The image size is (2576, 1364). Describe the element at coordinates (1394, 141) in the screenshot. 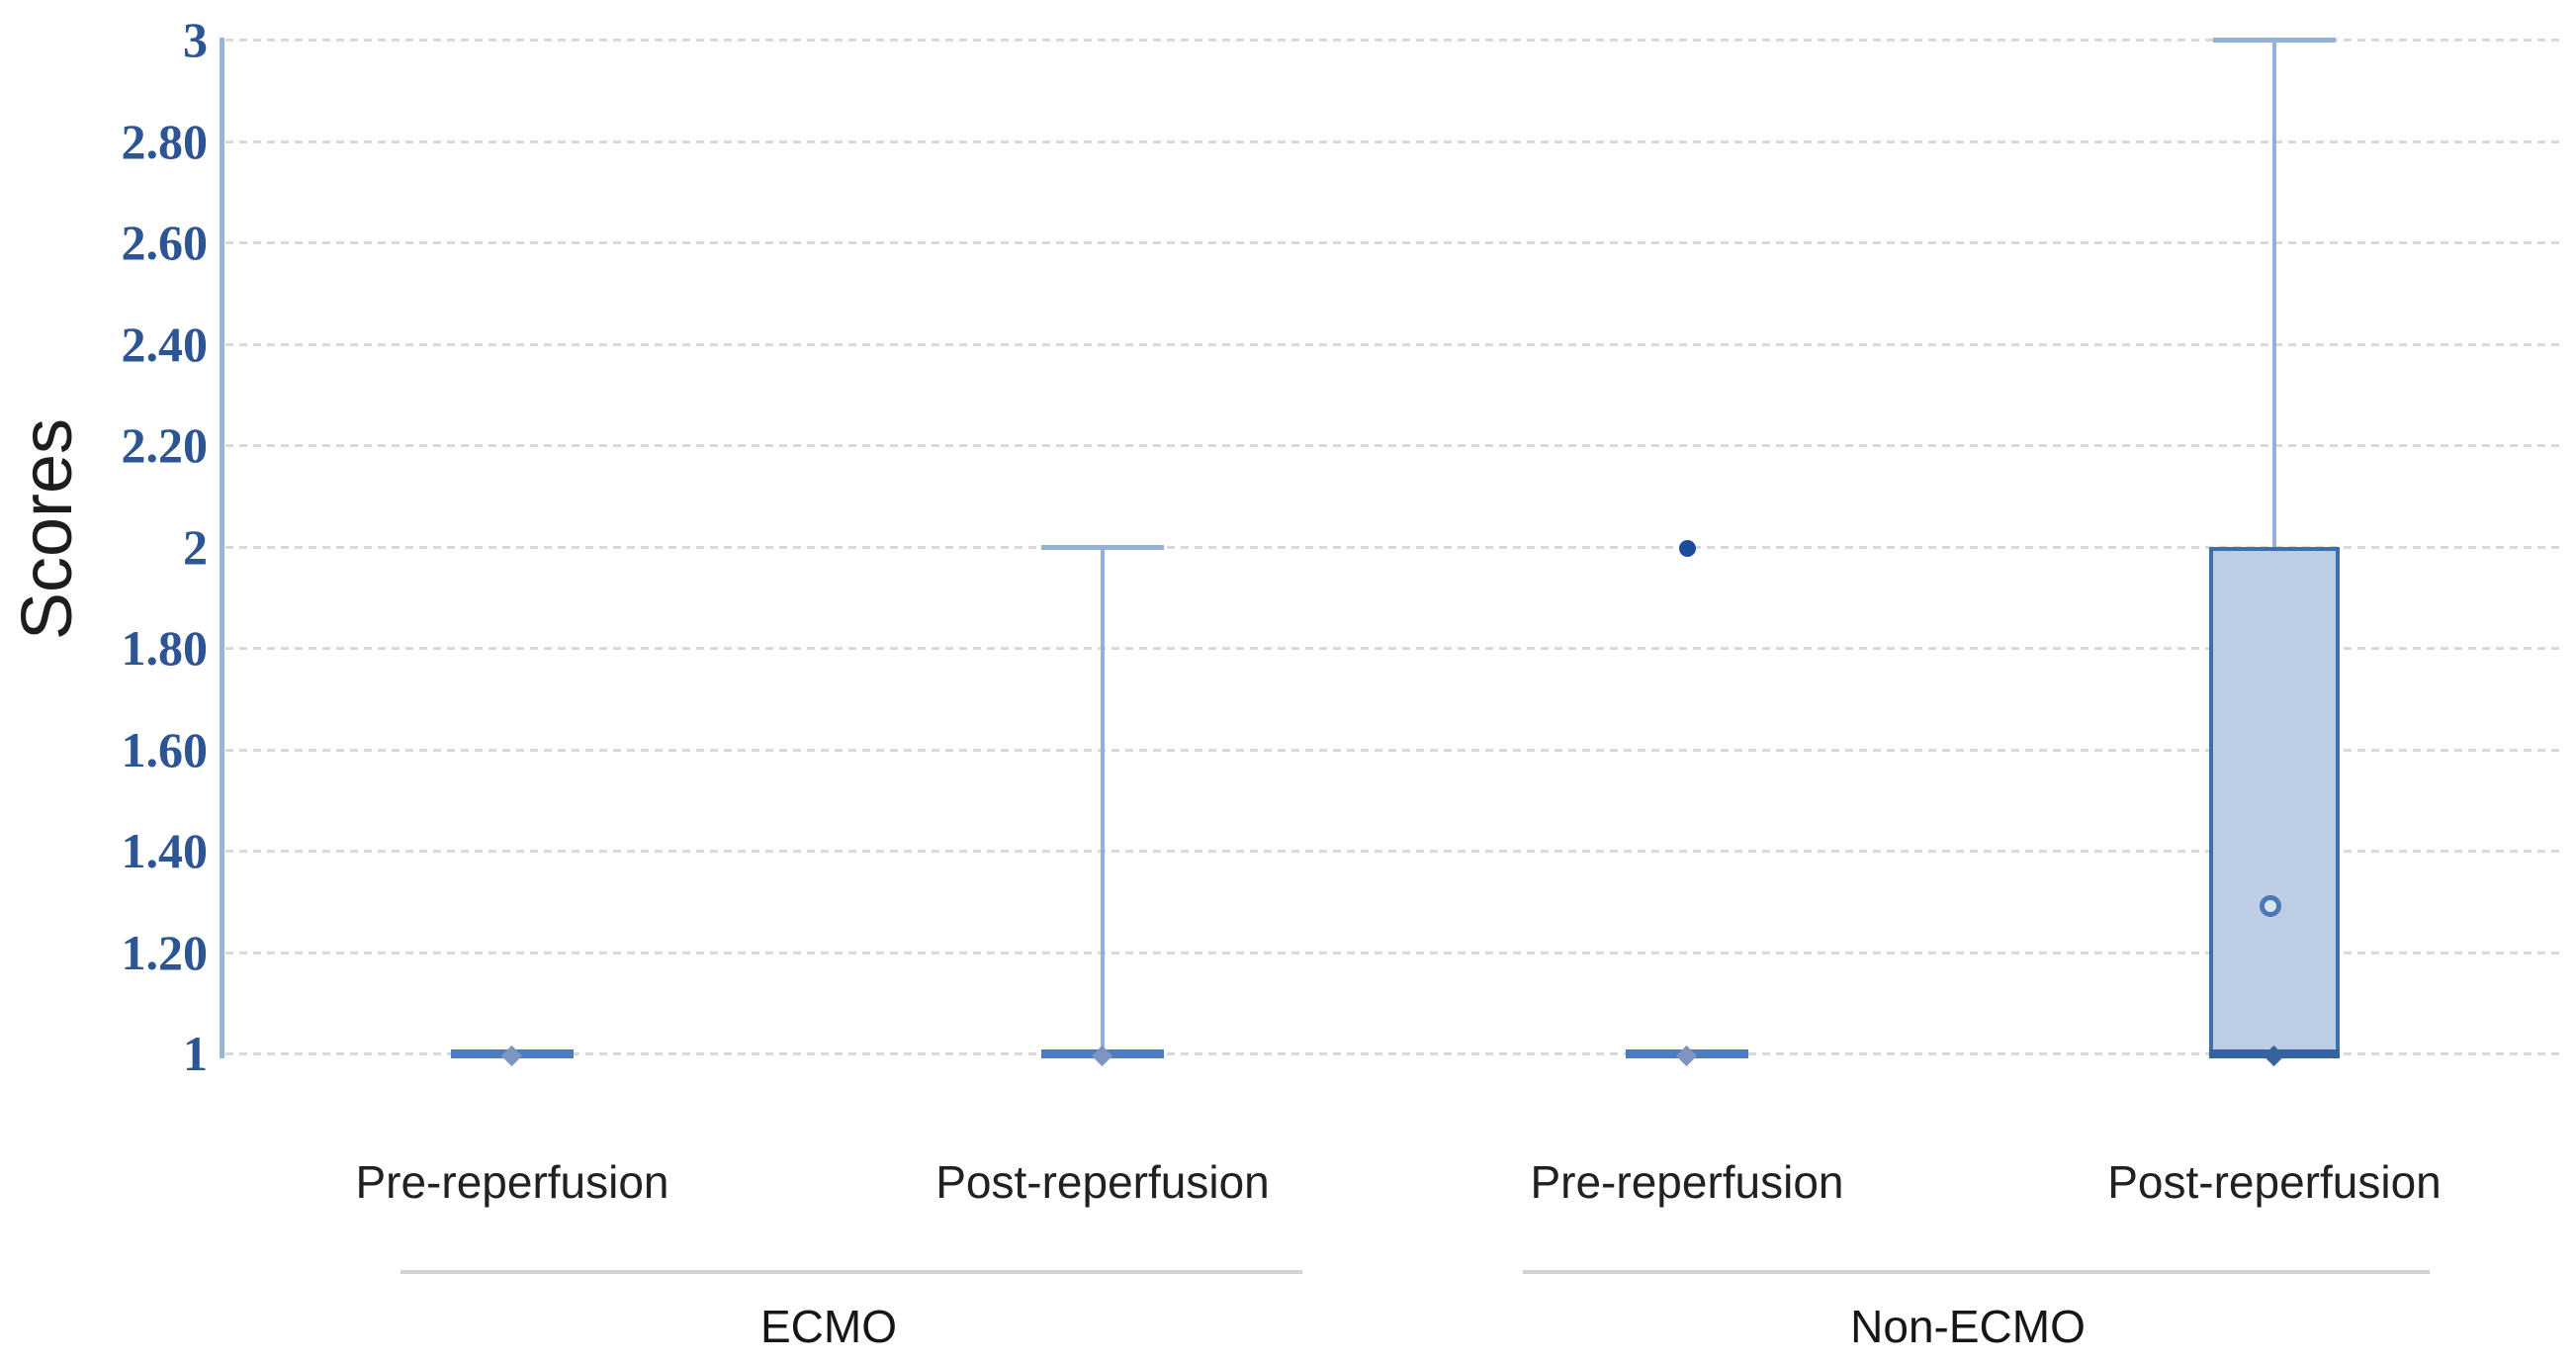

I see `gridline-y-2.80` at that location.